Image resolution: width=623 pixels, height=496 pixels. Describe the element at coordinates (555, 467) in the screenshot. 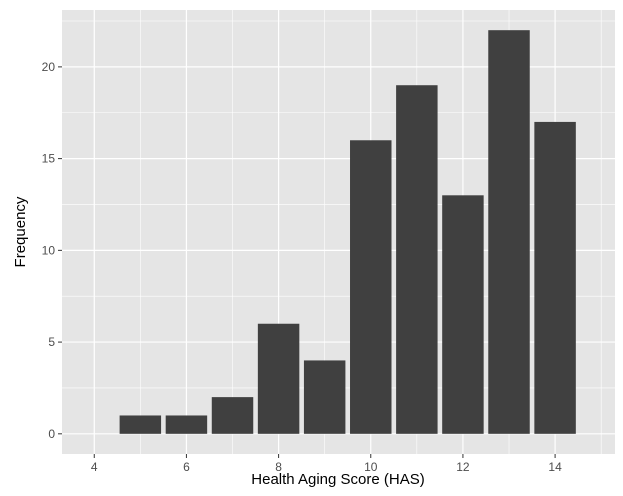

I see `x-tick-label: 14` at that location.